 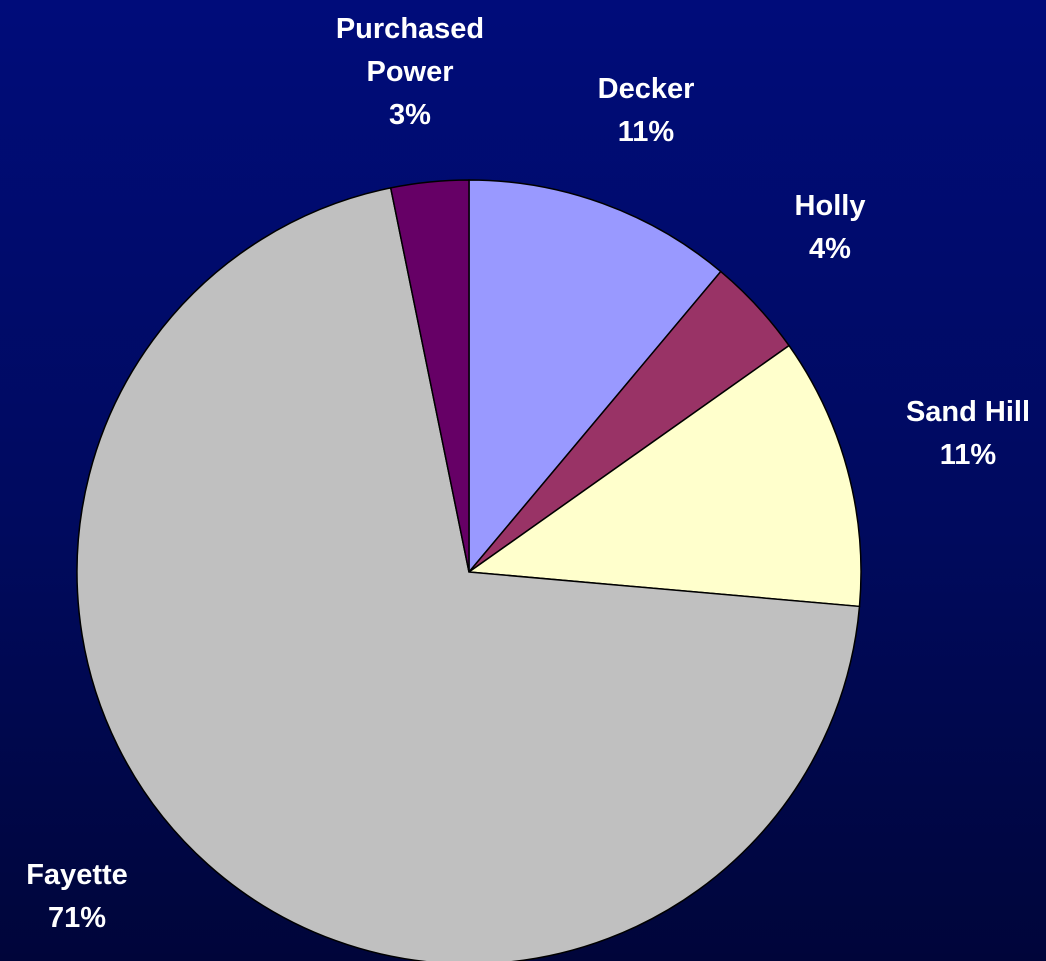 I want to click on slice-label-decker: Decker 11%, so click(x=646, y=110).